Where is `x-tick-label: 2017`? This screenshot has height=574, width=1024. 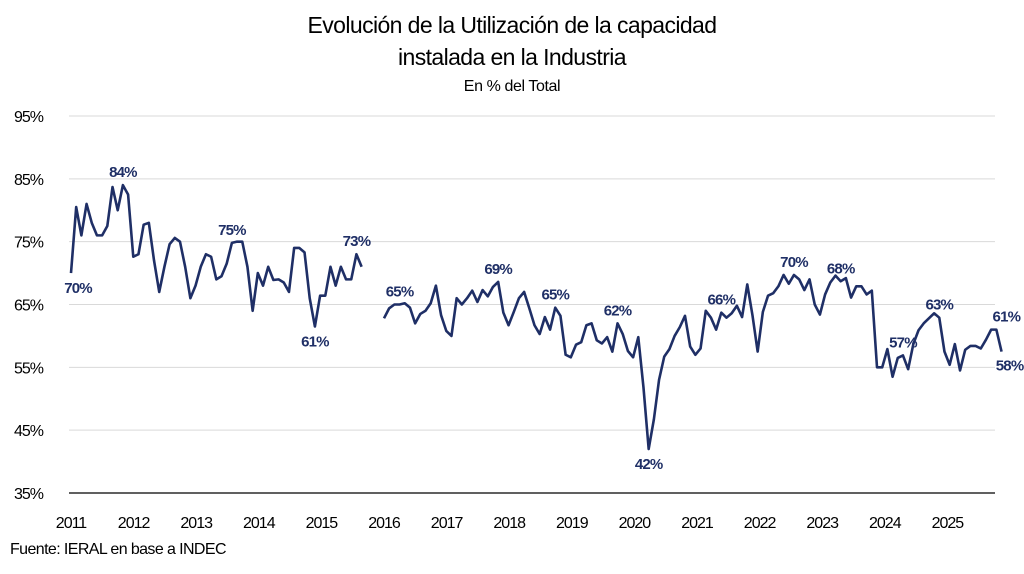
x-tick-label: 2017 is located at coordinates (447, 523).